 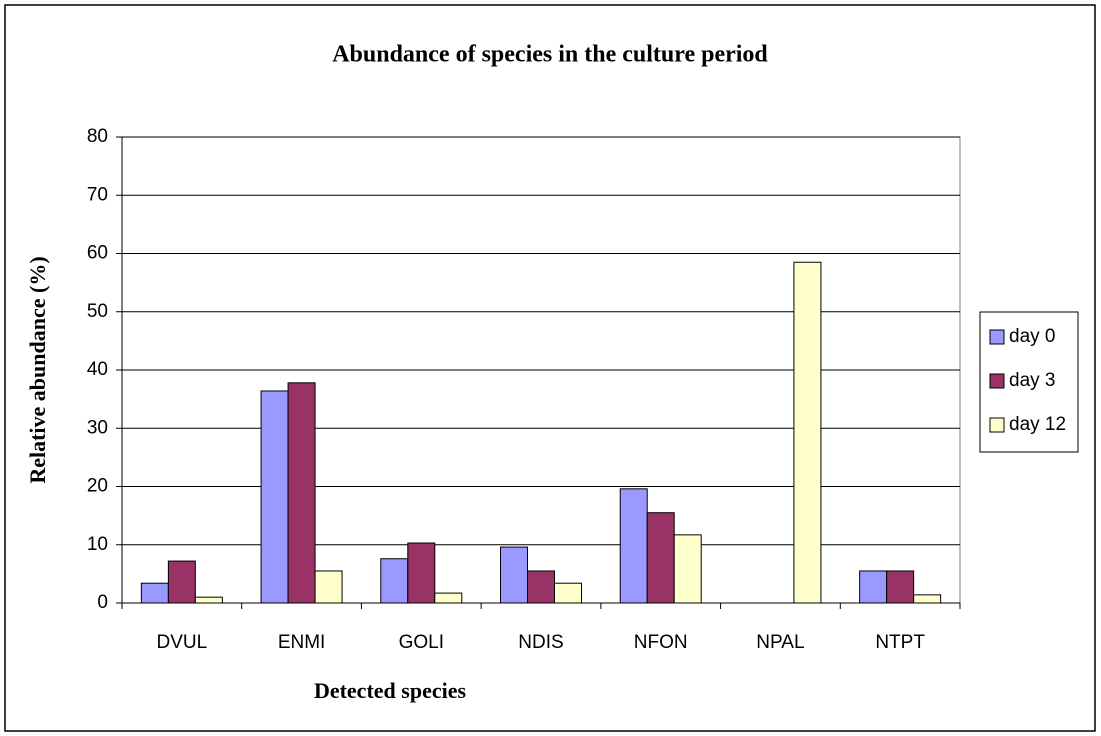 I want to click on x-axis-label: Detected species, so click(x=390, y=690).